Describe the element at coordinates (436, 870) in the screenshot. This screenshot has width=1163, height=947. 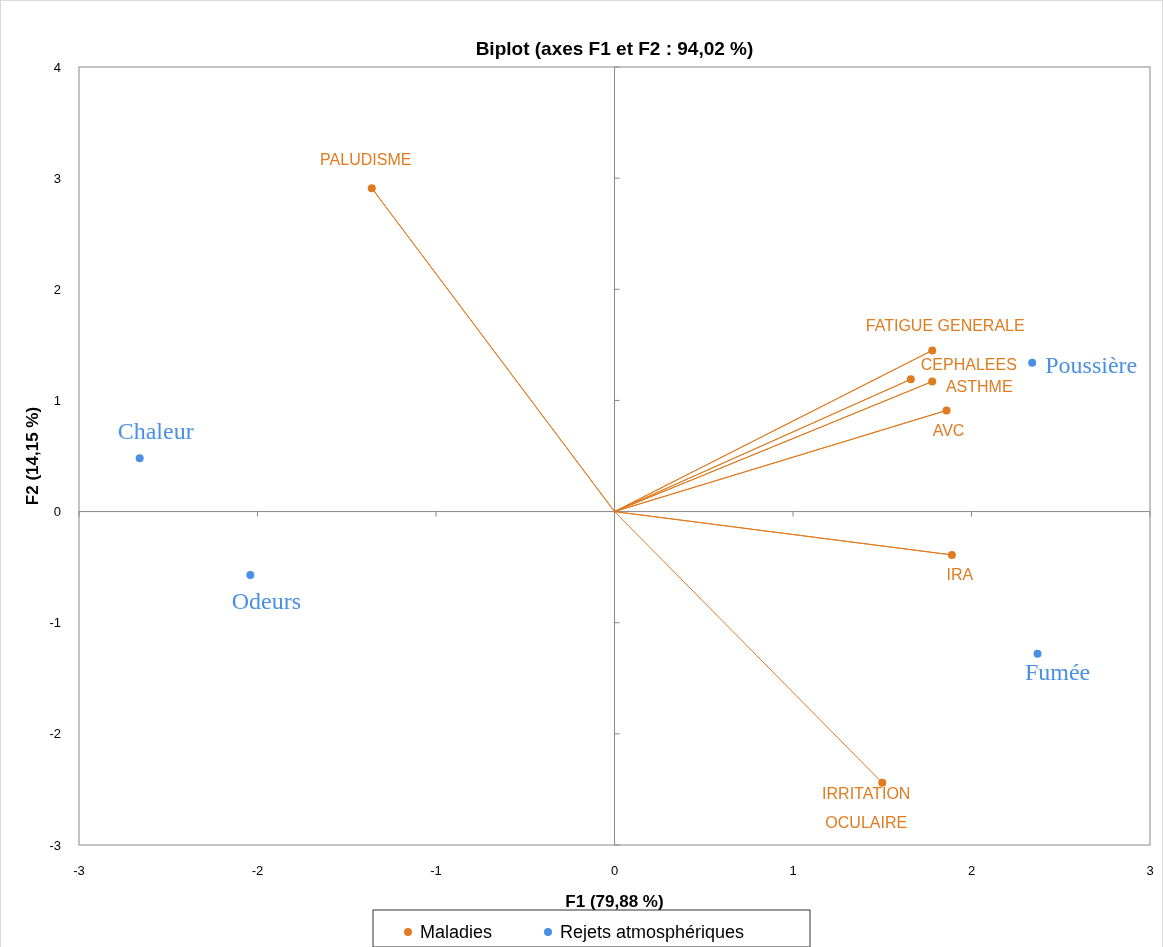
I see `x-tick-label: -1` at that location.